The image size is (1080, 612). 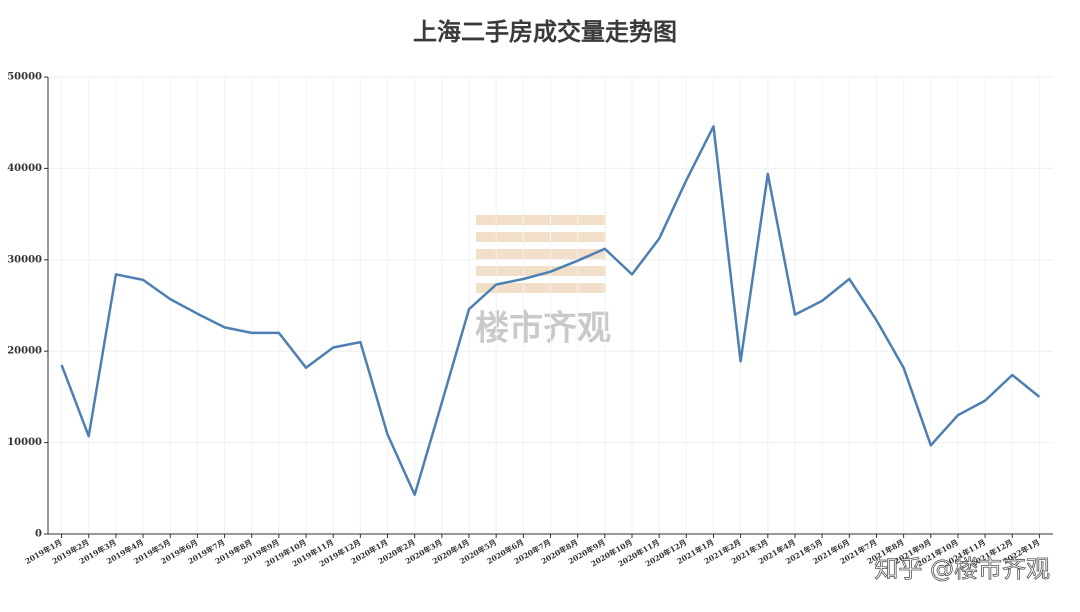 What do you see at coordinates (24, 351) in the screenshot?
I see `y-tick-label: 20000` at bounding box center [24, 351].